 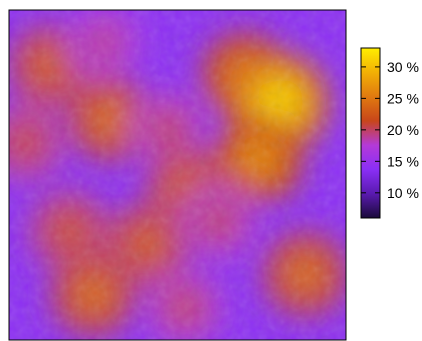 What do you see at coordinates (403, 193) in the screenshot?
I see `colorbar-tick-label: 10 %` at bounding box center [403, 193].